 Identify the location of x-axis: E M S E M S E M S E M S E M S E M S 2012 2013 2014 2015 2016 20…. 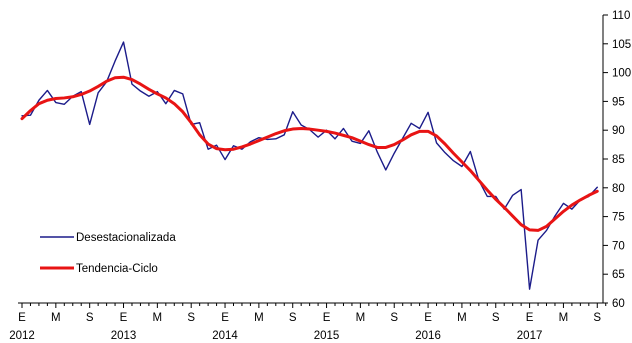
(308, 322).